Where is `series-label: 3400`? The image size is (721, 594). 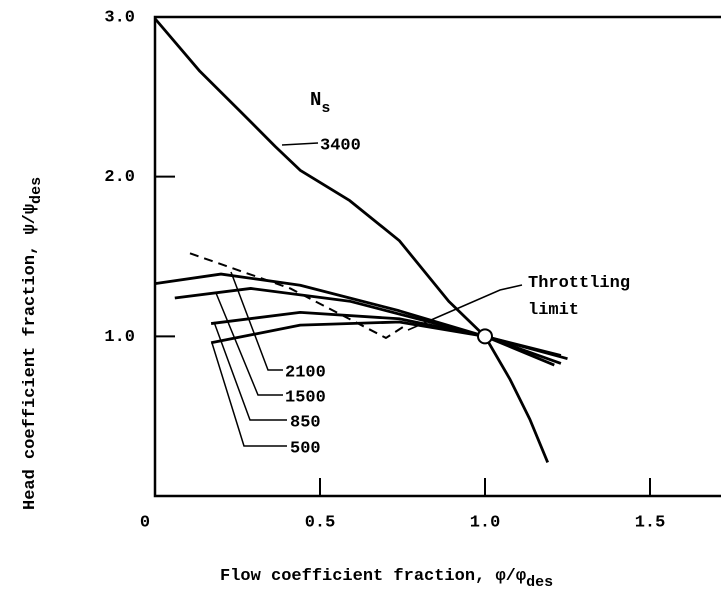
series-label: 3400 is located at coordinates (340, 145).